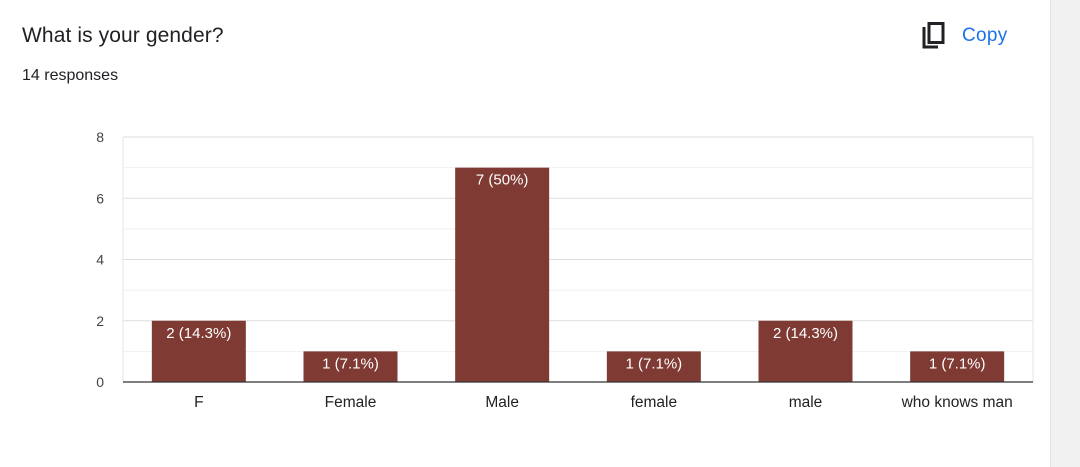  What do you see at coordinates (100, 198) in the screenshot?
I see `y-tick-label: 6` at bounding box center [100, 198].